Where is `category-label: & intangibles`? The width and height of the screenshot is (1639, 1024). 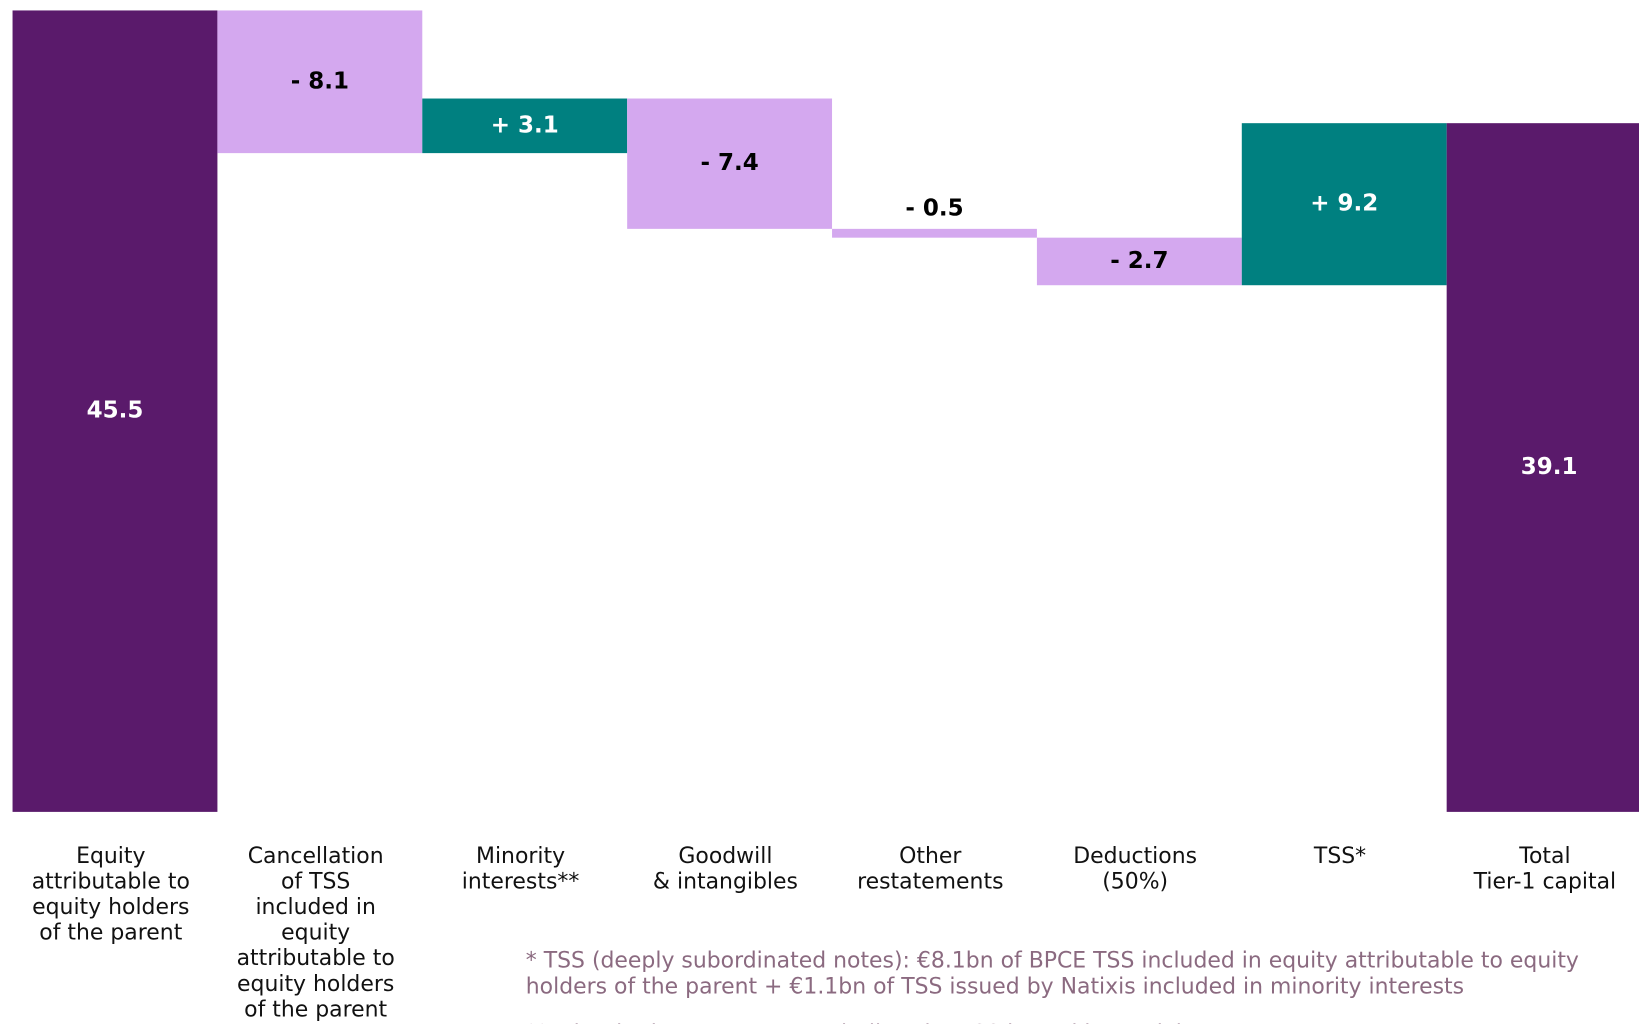
category-label: & intangibles is located at coordinates (725, 881).